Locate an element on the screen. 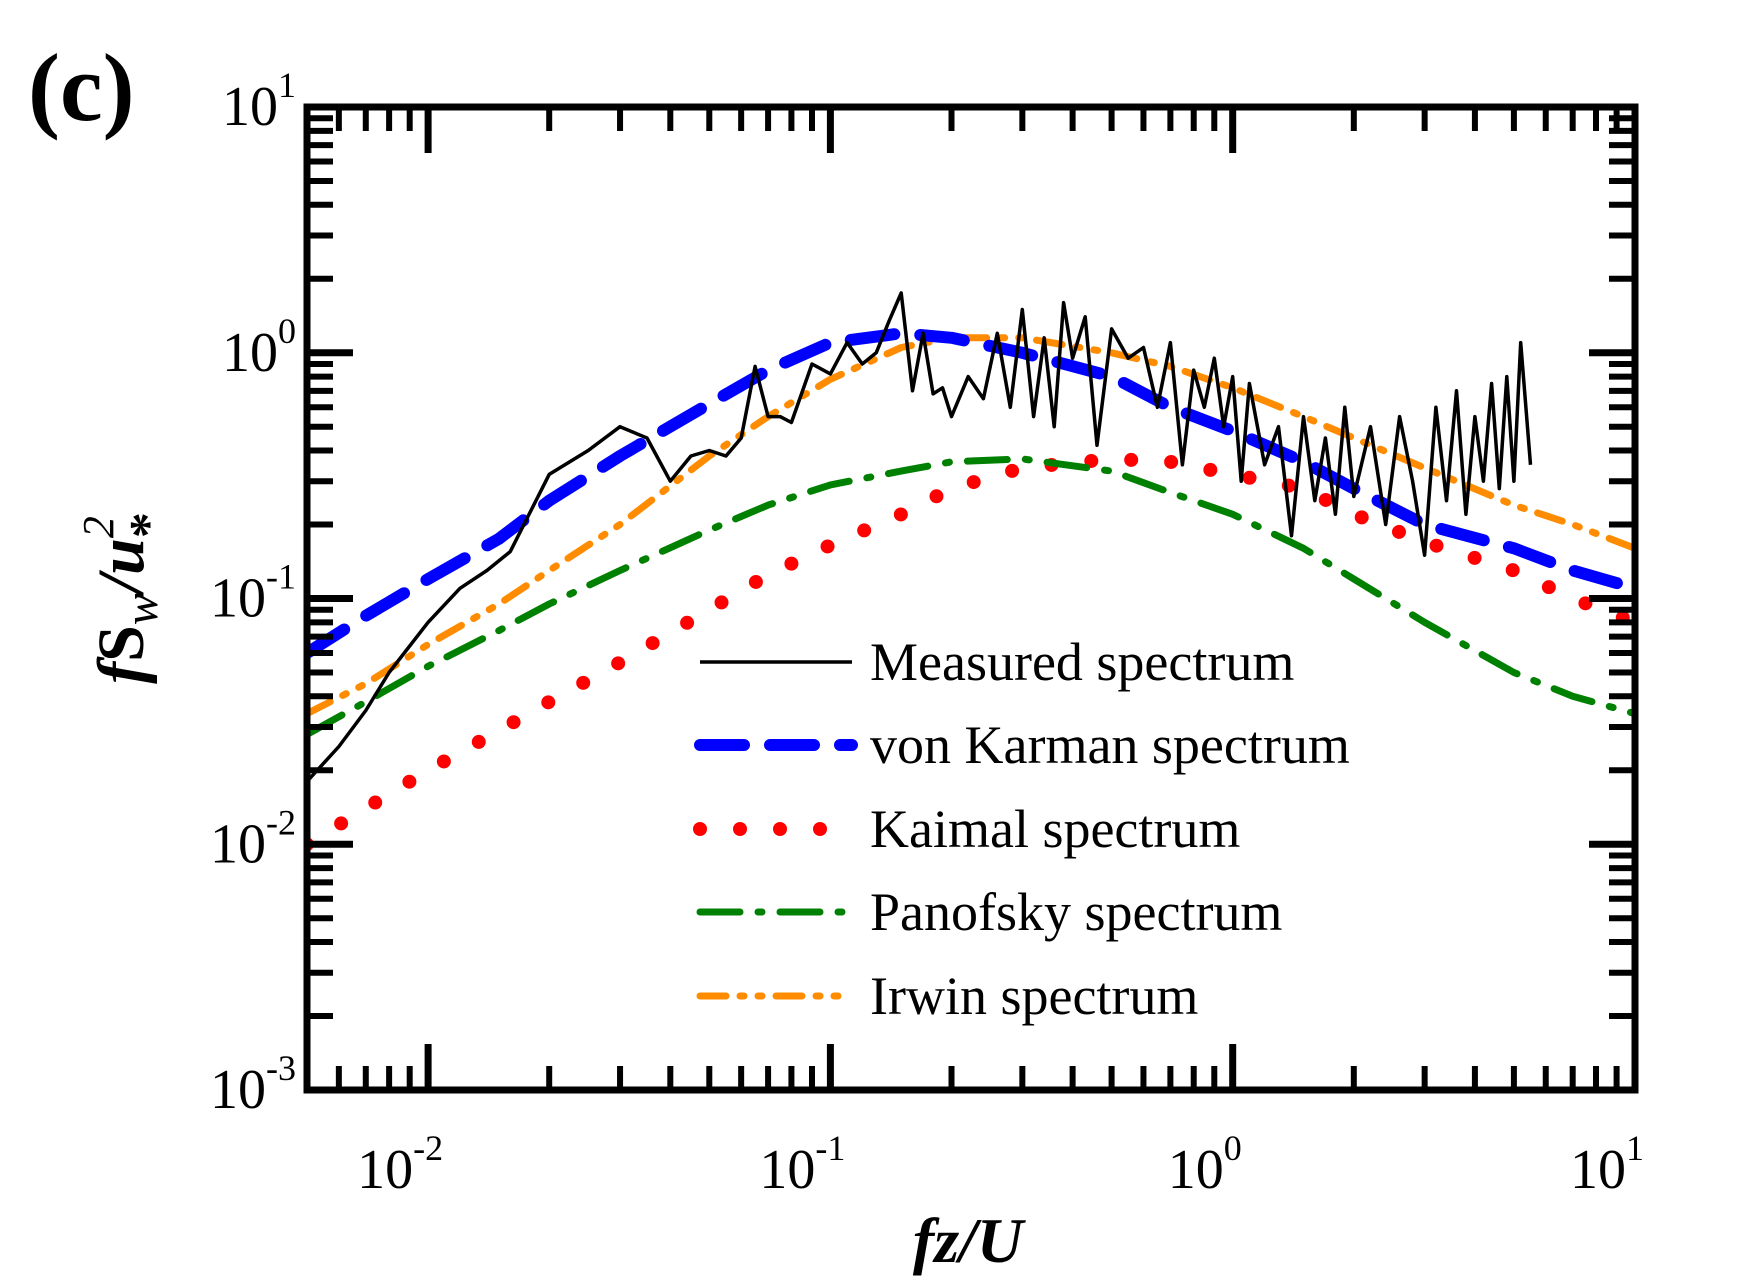 The image size is (1751, 1288). x-tick-exp: -2 is located at coordinates (428, 1148).